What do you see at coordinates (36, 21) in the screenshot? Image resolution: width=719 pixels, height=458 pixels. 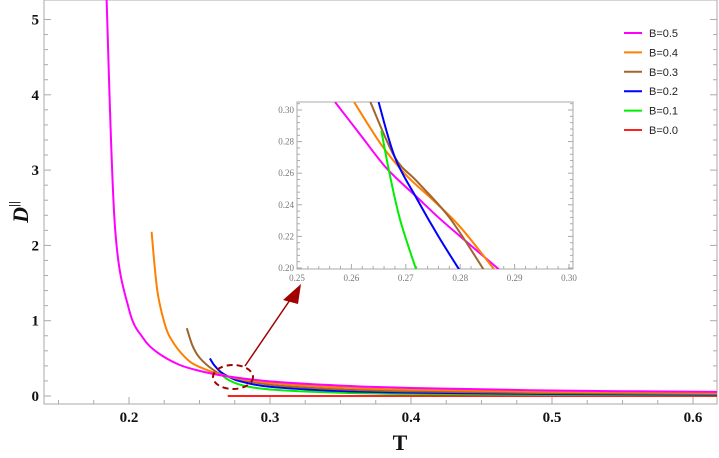 I see `y-tick-label: 5` at bounding box center [36, 21].